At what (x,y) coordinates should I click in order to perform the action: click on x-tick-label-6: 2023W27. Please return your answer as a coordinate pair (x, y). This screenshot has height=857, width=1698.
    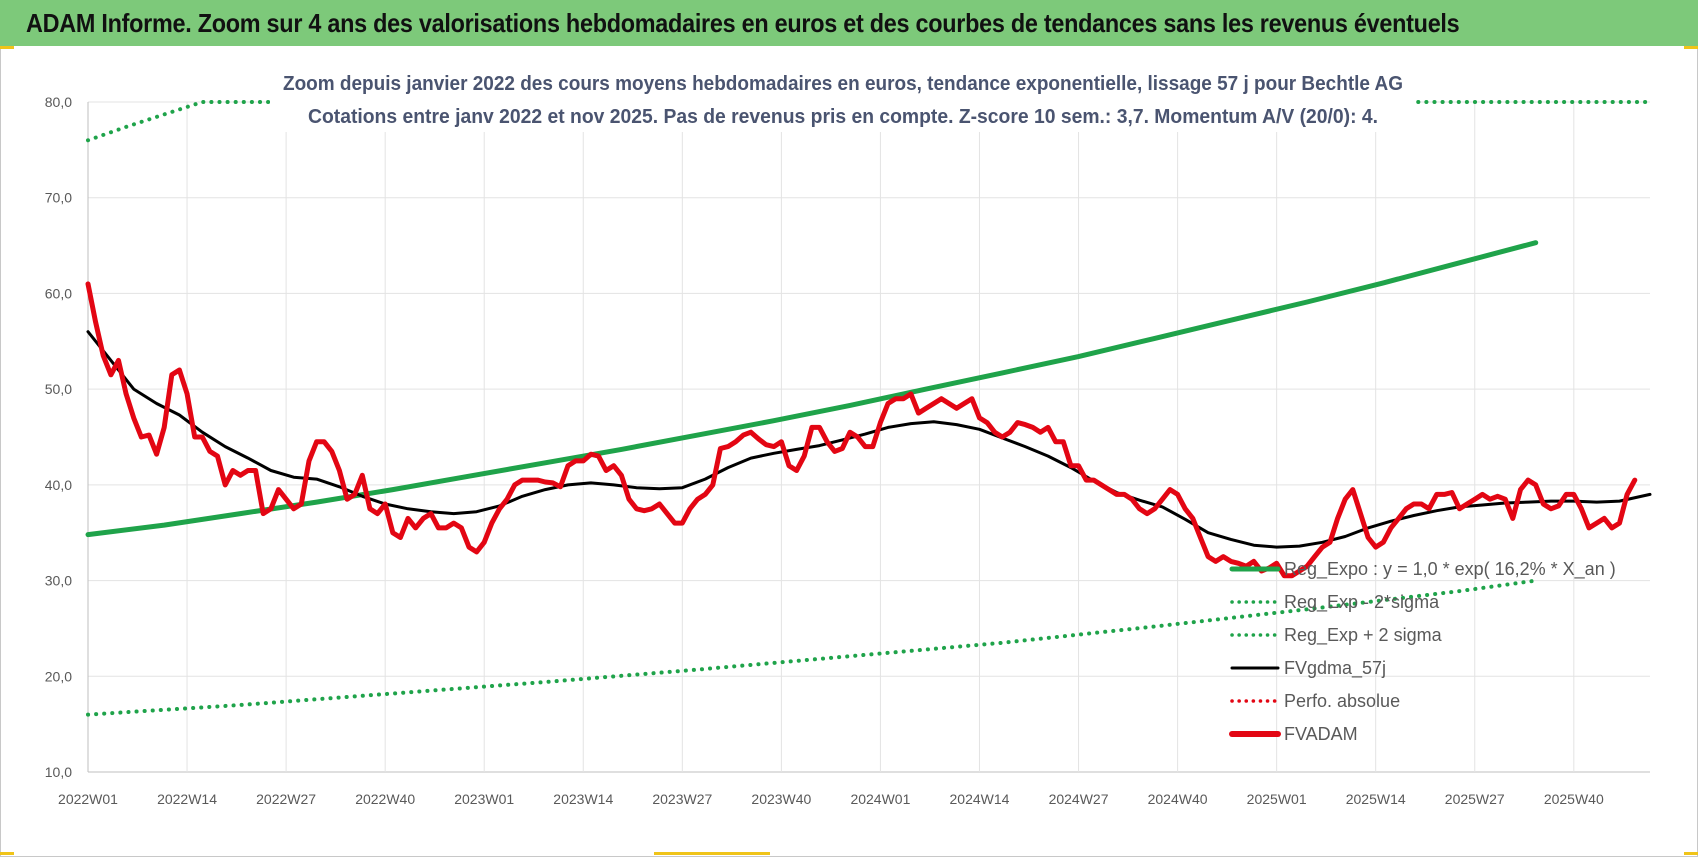
    Looking at the image, I should click on (682, 799).